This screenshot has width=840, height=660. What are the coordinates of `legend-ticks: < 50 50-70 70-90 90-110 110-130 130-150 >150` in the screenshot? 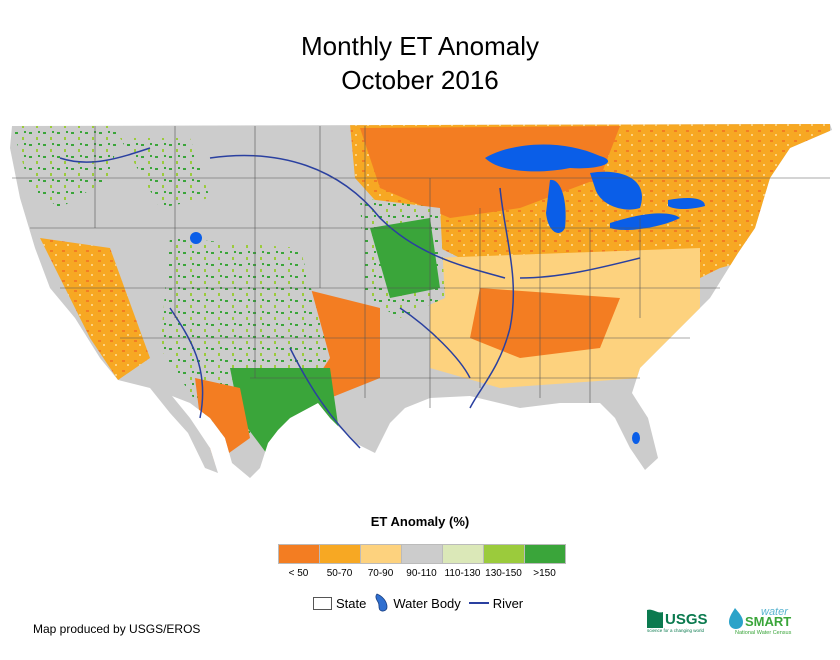 It's located at (421, 573).